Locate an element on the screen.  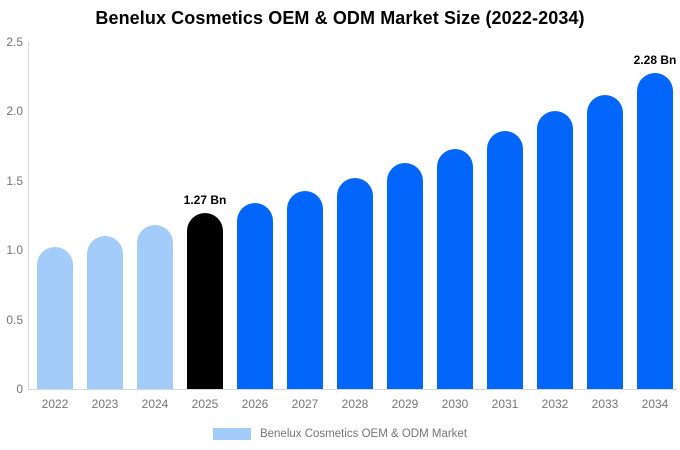
bar-2028 is located at coordinates (355, 283).